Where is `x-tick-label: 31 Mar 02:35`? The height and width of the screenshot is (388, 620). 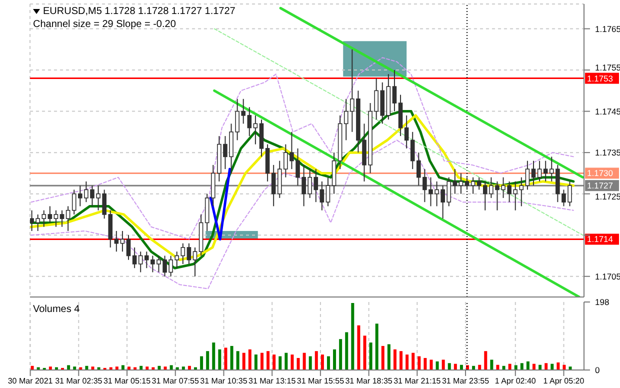
x-tick-label: 31 Mar 02:35 is located at coordinates (79, 381).